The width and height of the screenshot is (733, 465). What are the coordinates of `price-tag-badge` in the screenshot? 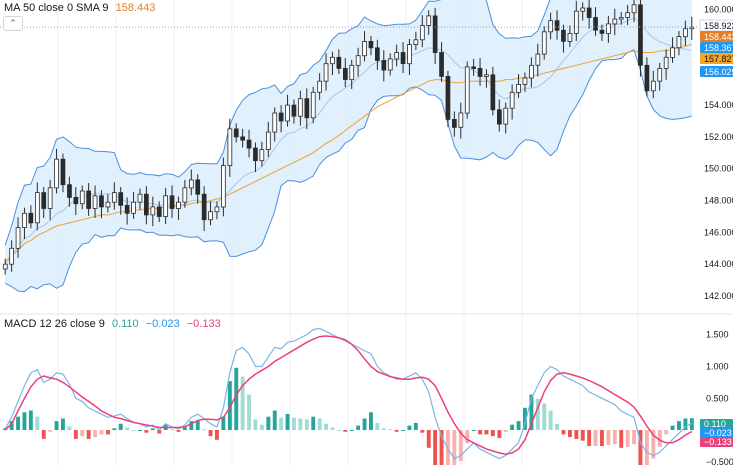 It's located at (716, 47).